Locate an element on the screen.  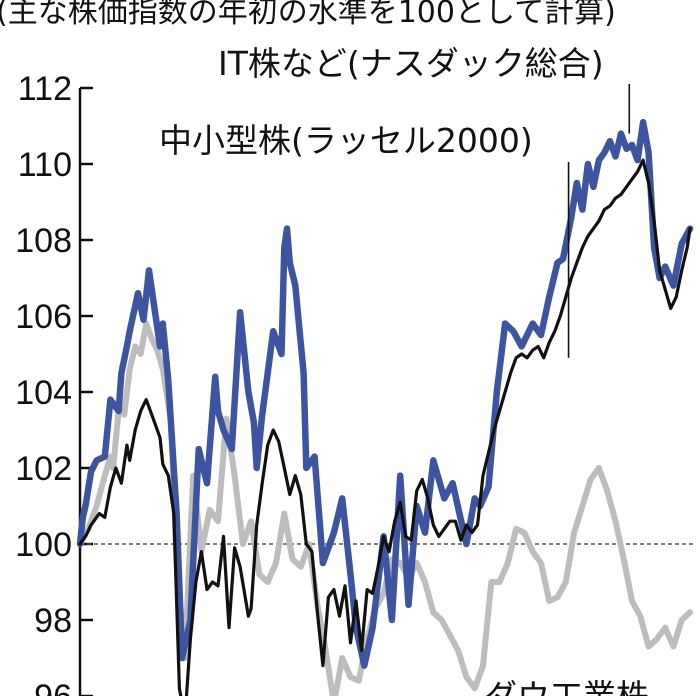
y-tick-label-102: 102 is located at coordinates (43, 469).